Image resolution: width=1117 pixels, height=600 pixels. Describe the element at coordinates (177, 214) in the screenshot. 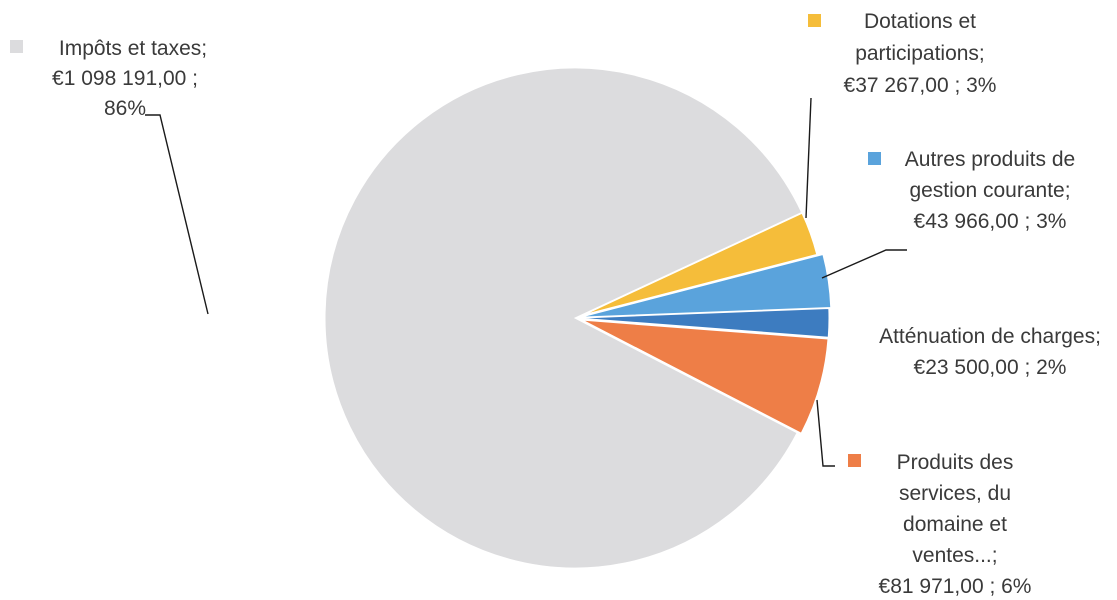

I see `leader-line-imp-ts-et-taxes` at that location.